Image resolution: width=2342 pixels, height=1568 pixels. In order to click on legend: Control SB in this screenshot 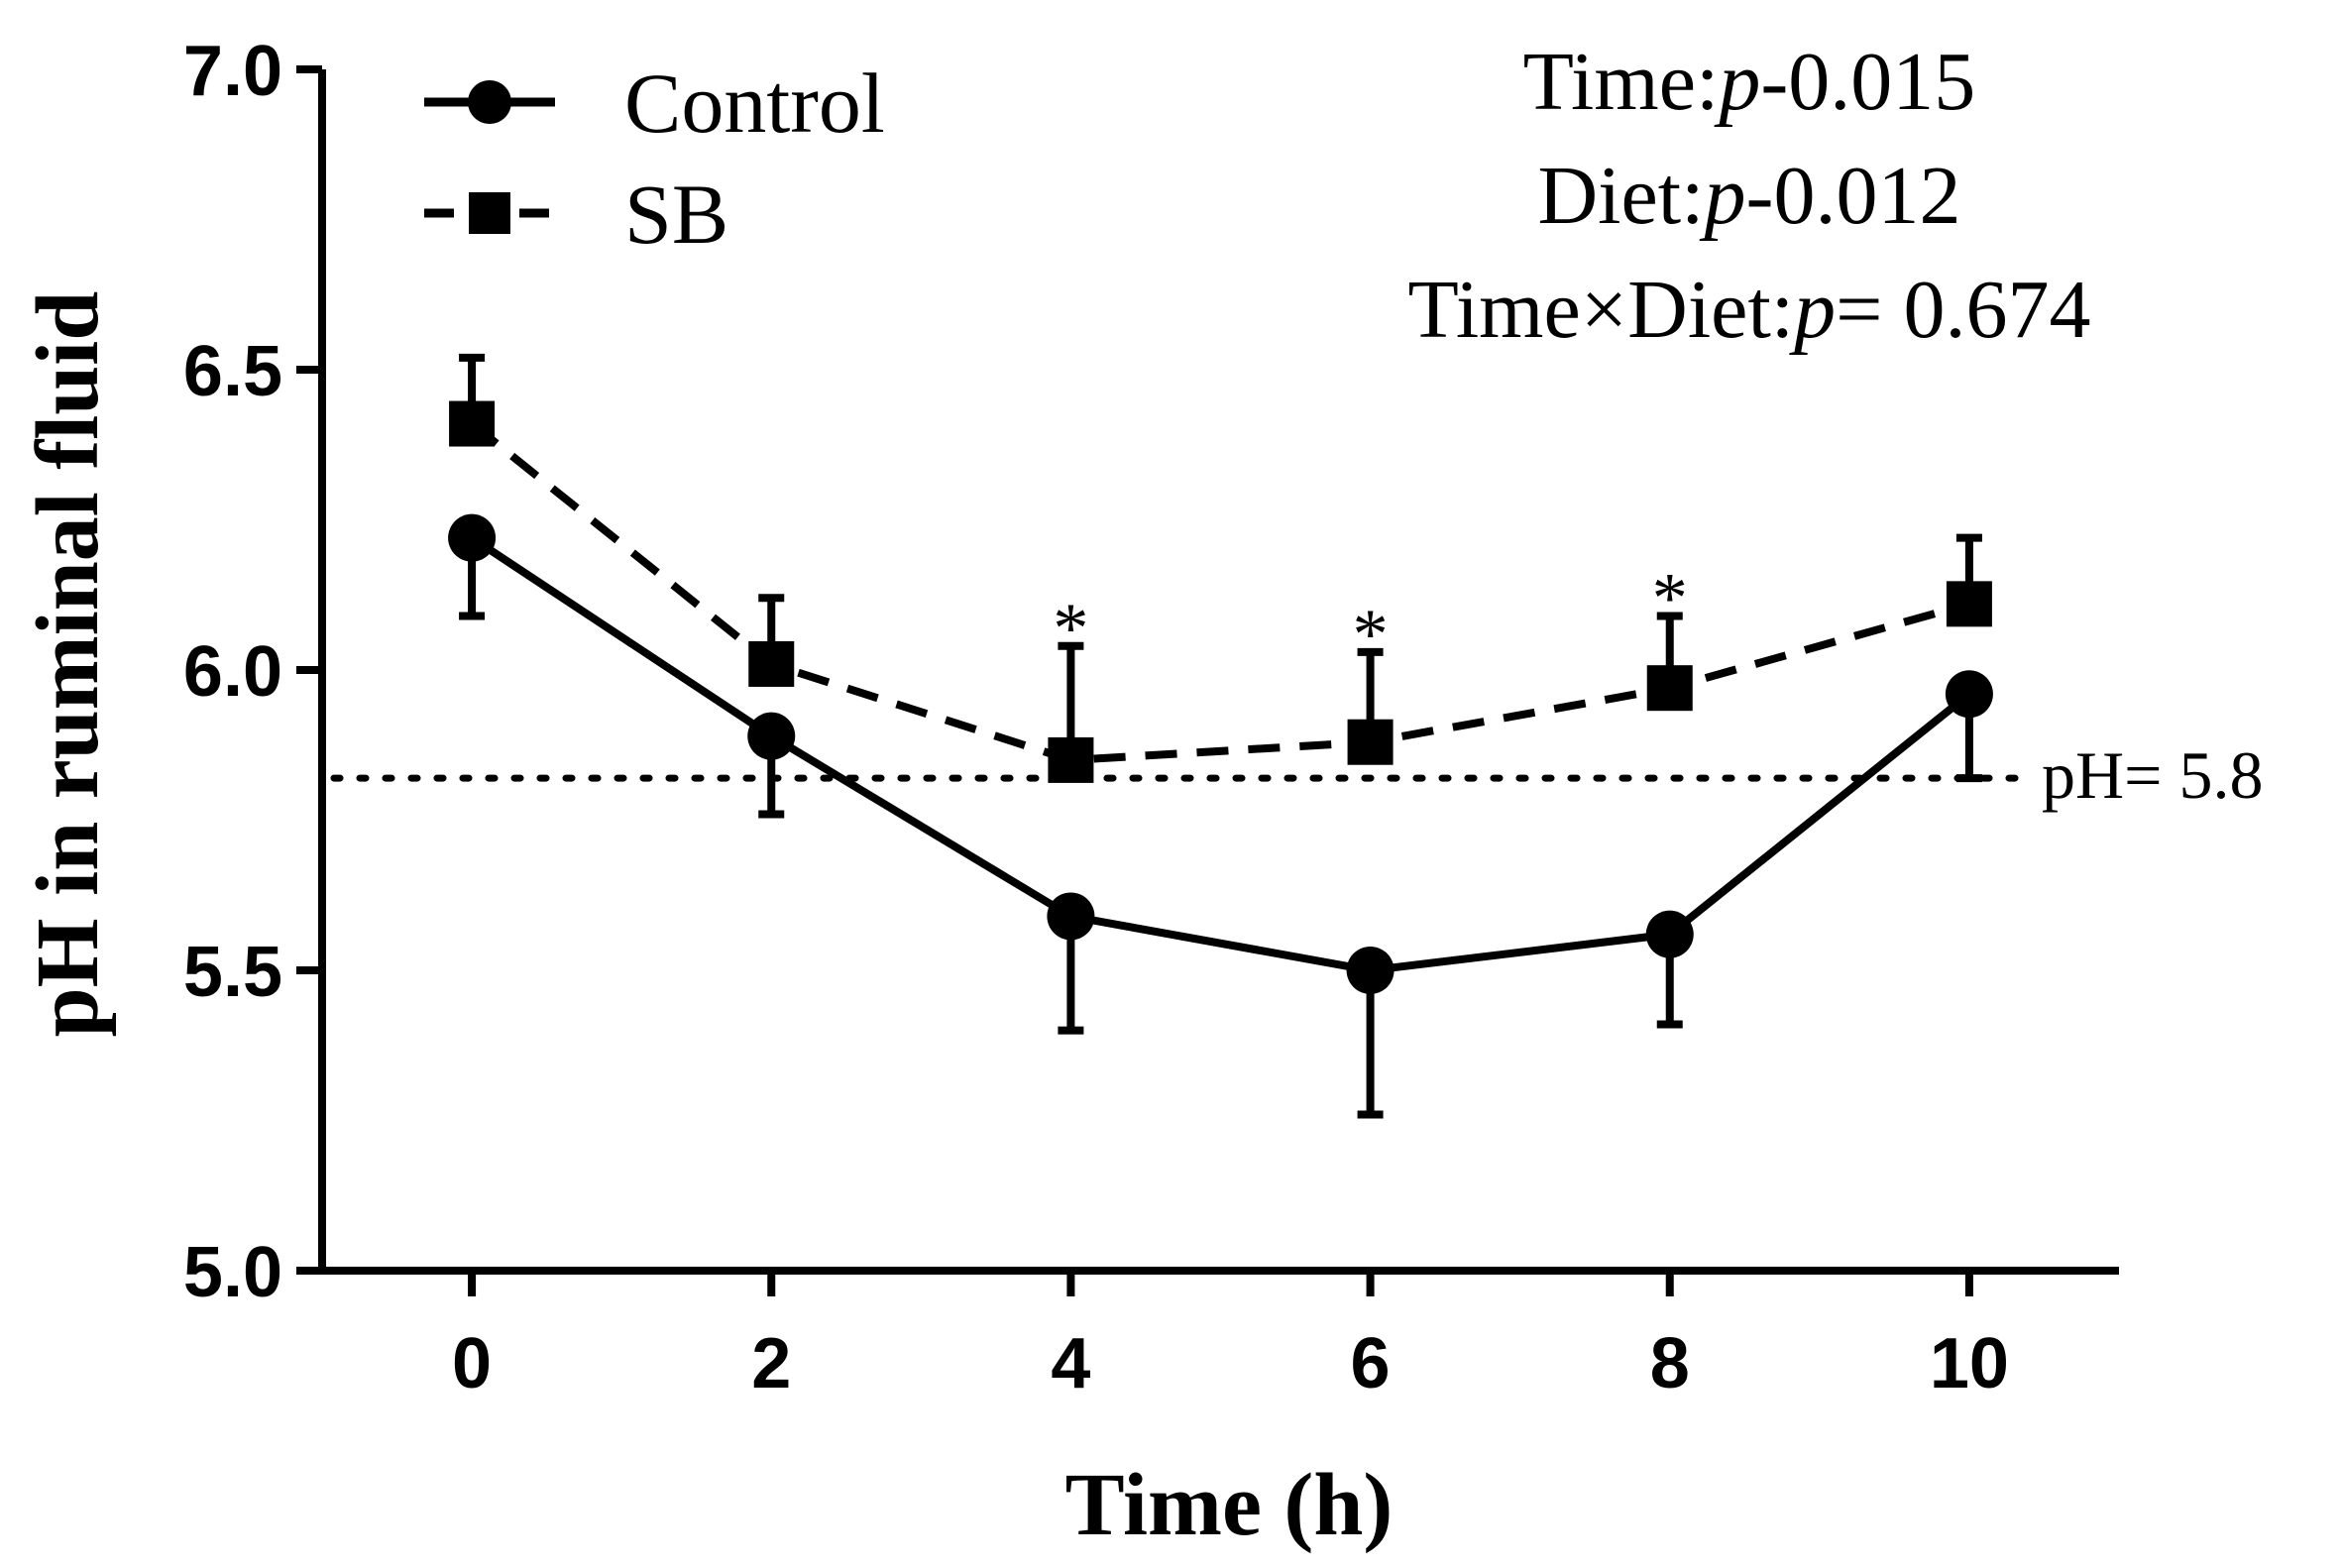, I will do `click(654, 159)`.